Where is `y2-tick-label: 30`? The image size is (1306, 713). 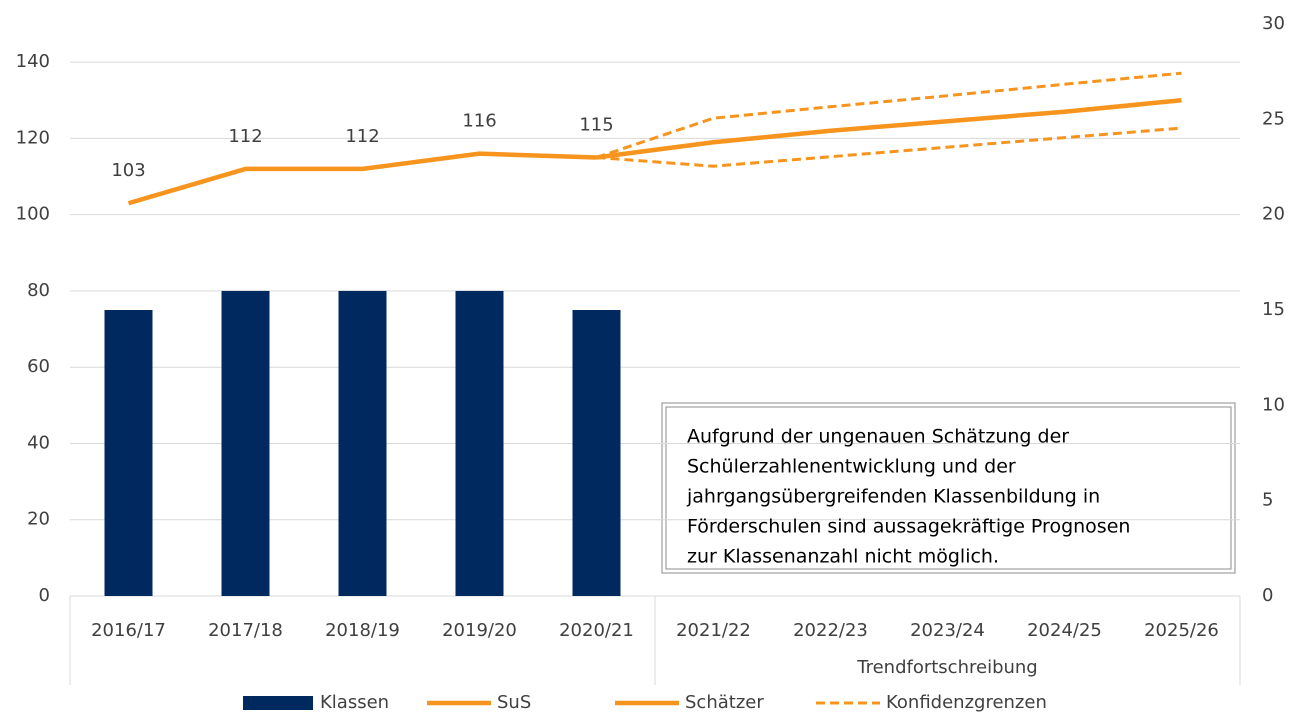
y2-tick-label: 30 is located at coordinates (1273, 23).